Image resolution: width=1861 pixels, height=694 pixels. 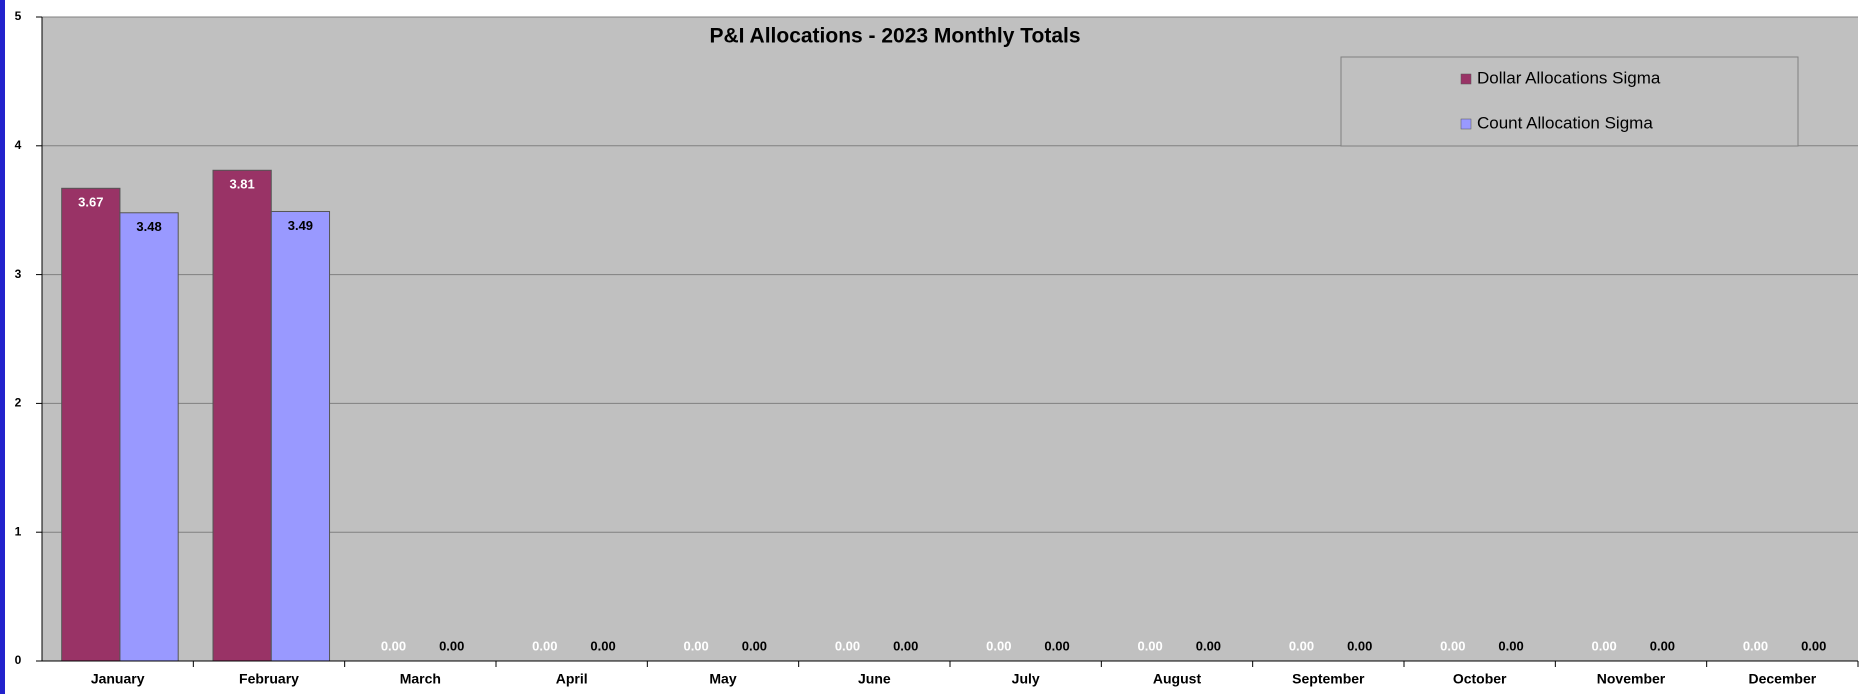 I want to click on y-tick-label: 4, so click(x=18, y=145).